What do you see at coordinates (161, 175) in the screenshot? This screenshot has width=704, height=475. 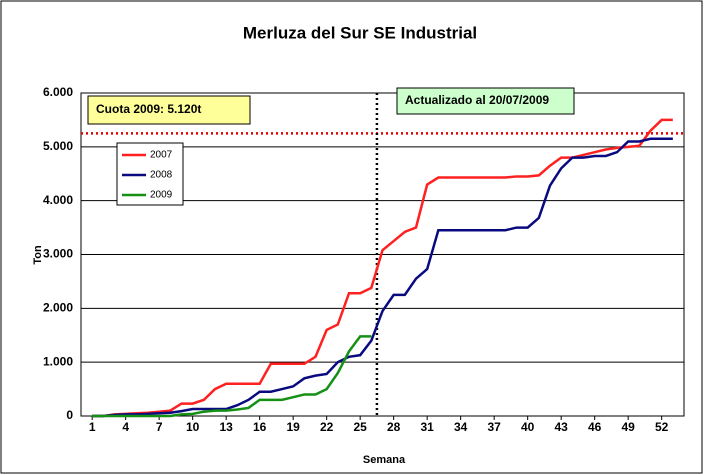 I see `legend-label: 2008` at bounding box center [161, 175].